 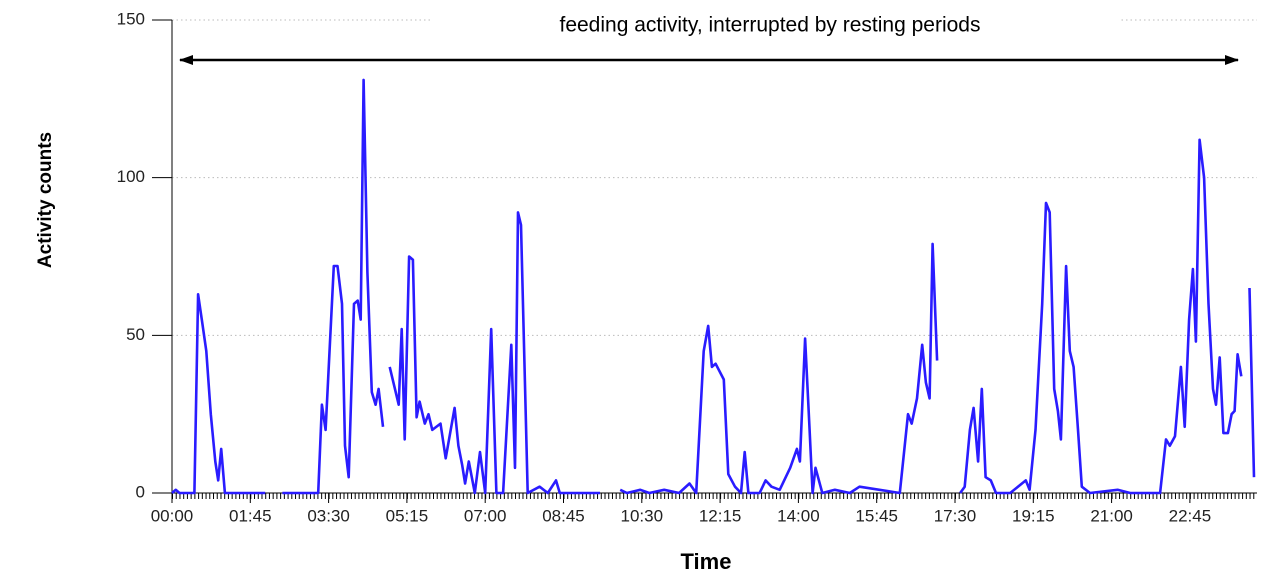 What do you see at coordinates (131, 176) in the screenshot?
I see `y-tick-label: 100` at bounding box center [131, 176].